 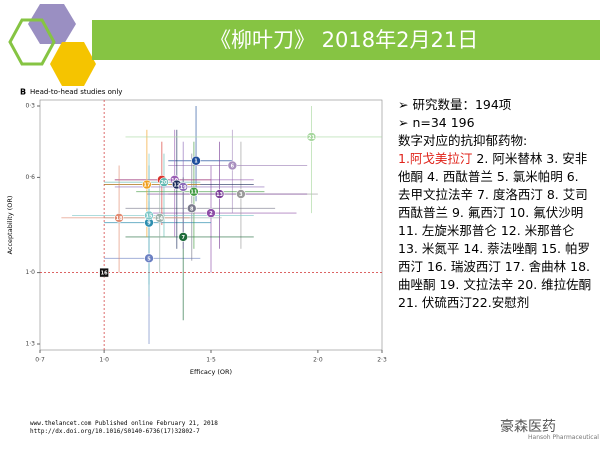 What do you see at coordinates (30, 272) in the screenshot?
I see `y-tick-label: 1·0` at bounding box center [30, 272].